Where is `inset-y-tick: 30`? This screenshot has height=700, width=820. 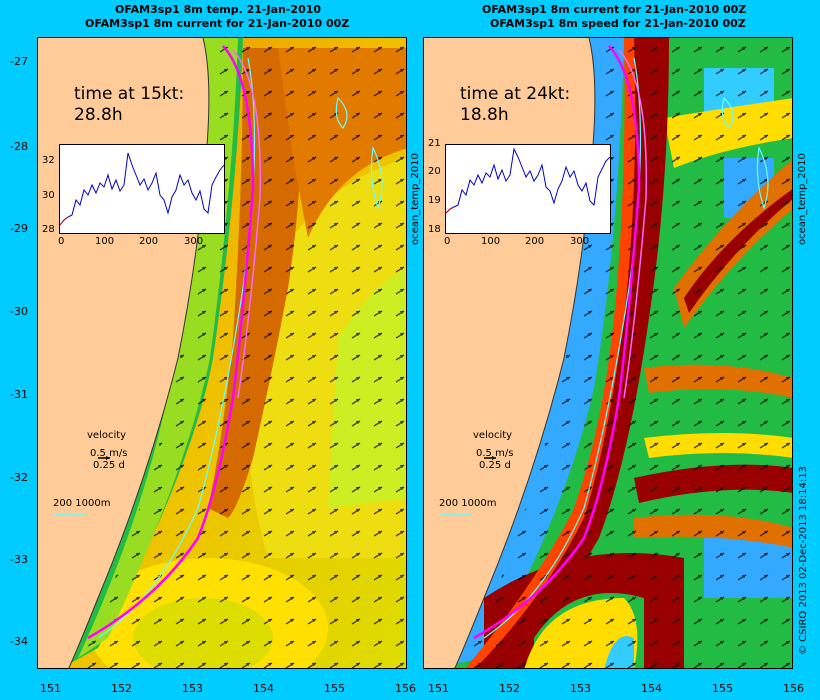
inset-y-tick: 30 is located at coordinates (48, 195).